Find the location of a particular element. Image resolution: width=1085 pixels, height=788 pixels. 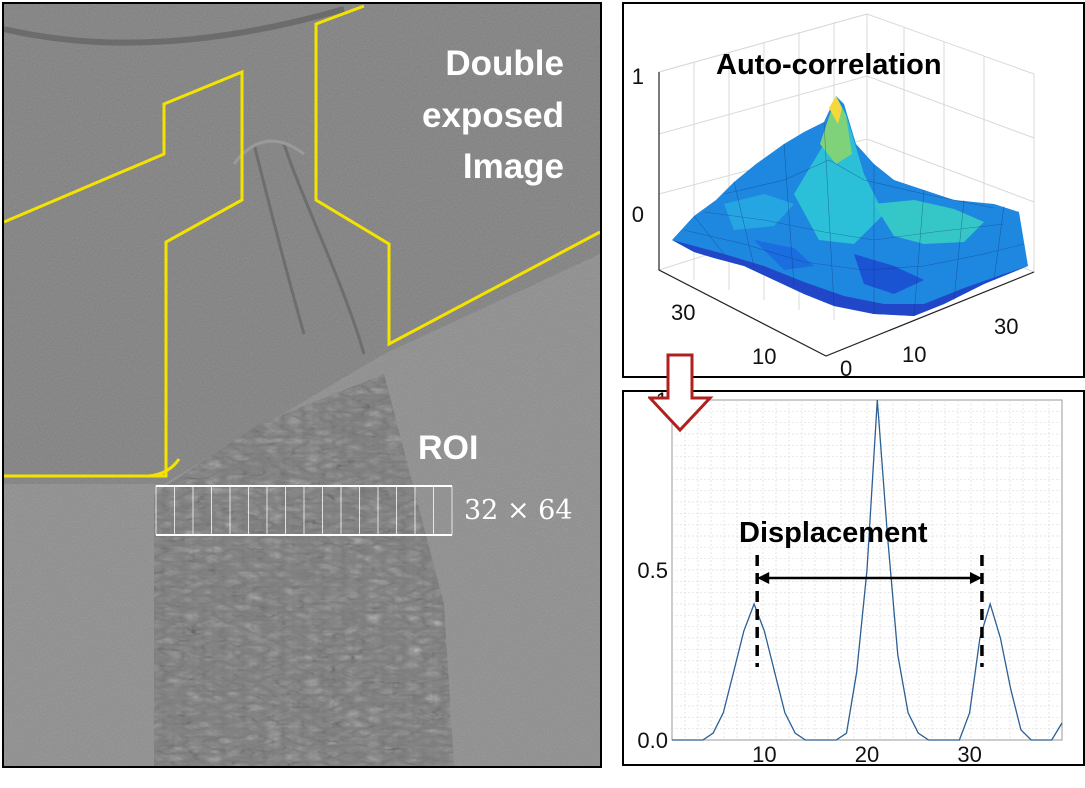

x-tick-label: 30 is located at coordinates (969, 753).